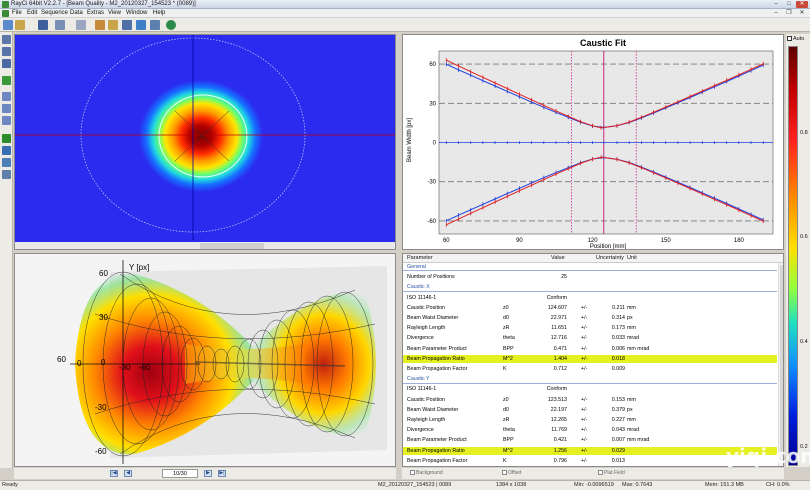  I want to click on zoom-fit-icon, so click(6, 120).